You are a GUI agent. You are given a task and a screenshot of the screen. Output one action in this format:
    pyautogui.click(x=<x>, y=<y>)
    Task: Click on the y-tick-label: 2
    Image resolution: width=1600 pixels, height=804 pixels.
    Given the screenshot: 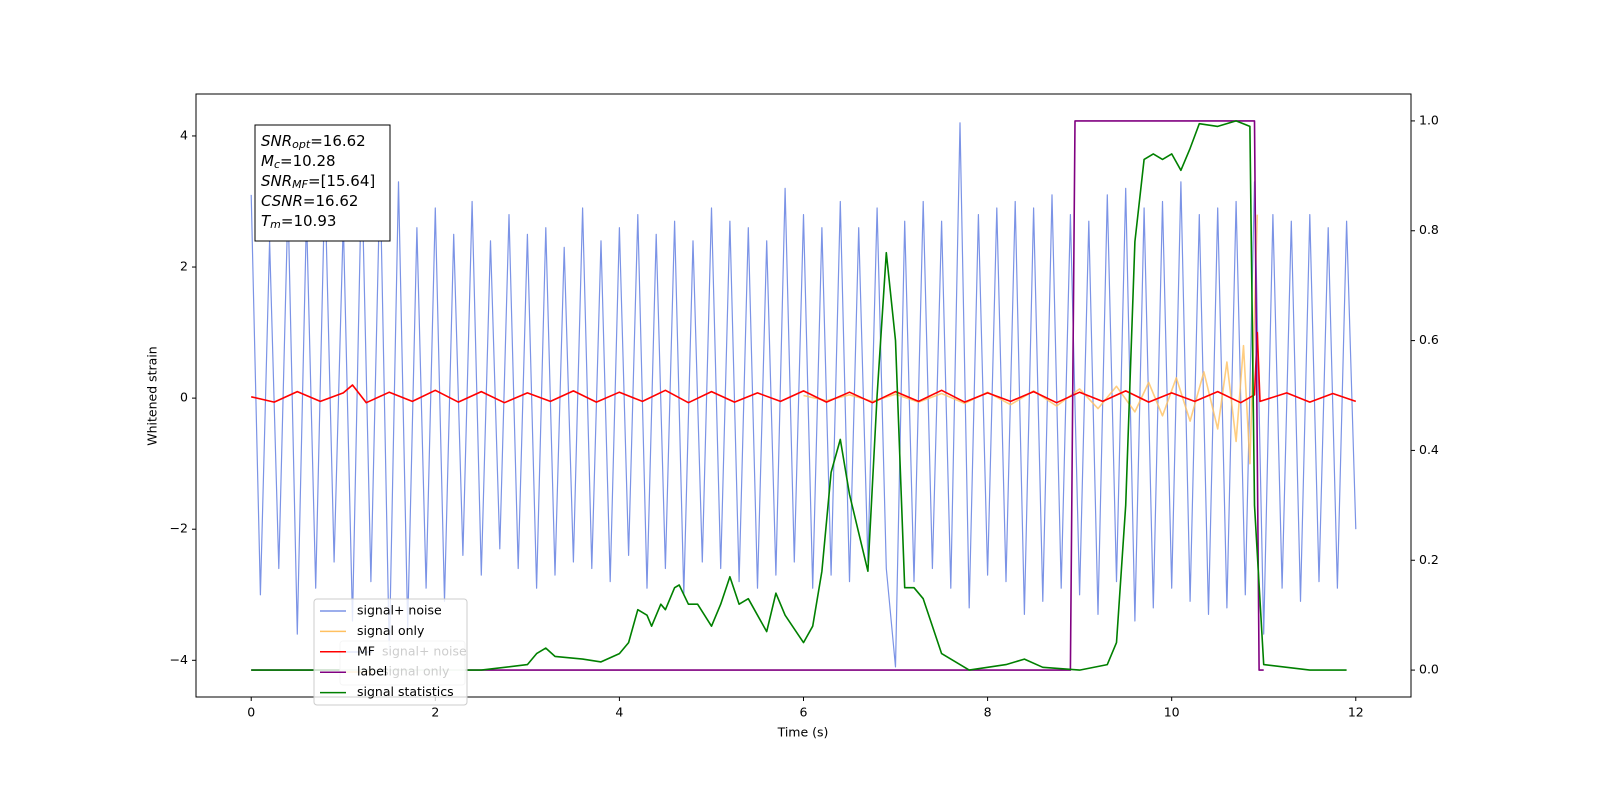 What is the action you would take?
    pyautogui.click(x=184, y=266)
    